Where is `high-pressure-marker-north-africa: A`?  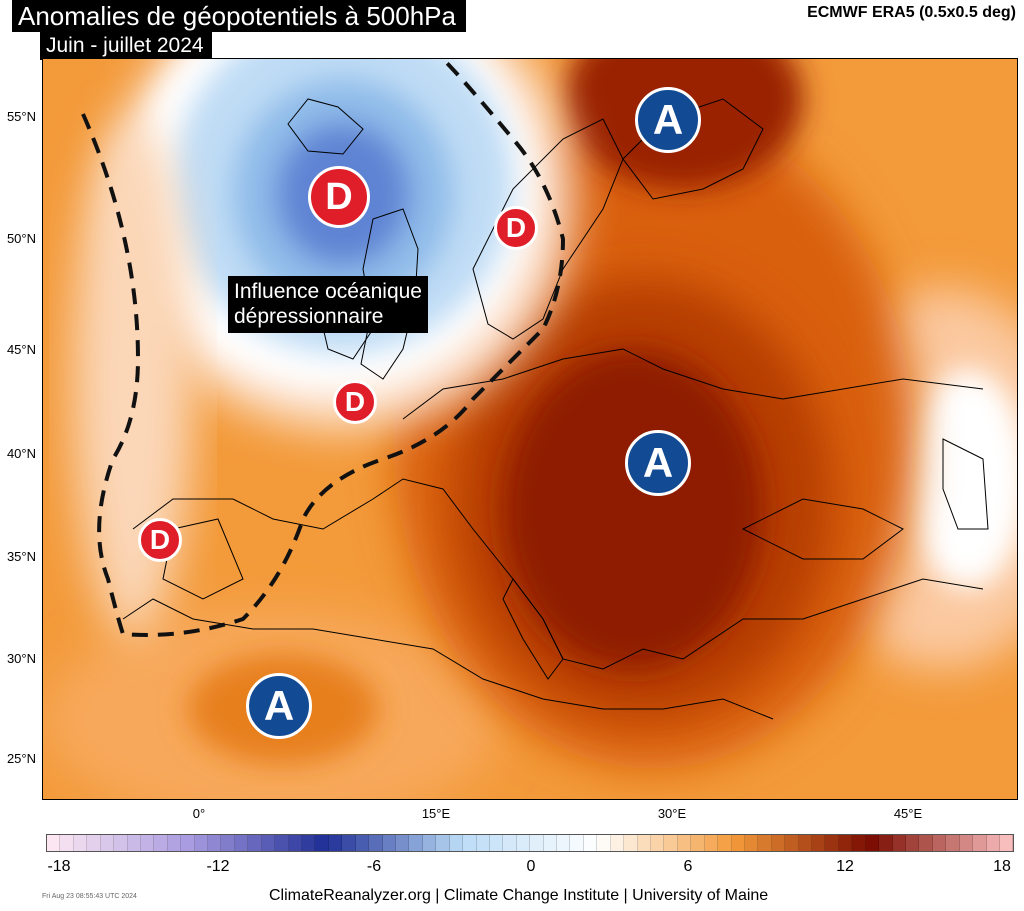
high-pressure-marker-north-africa: A is located at coordinates (279, 706).